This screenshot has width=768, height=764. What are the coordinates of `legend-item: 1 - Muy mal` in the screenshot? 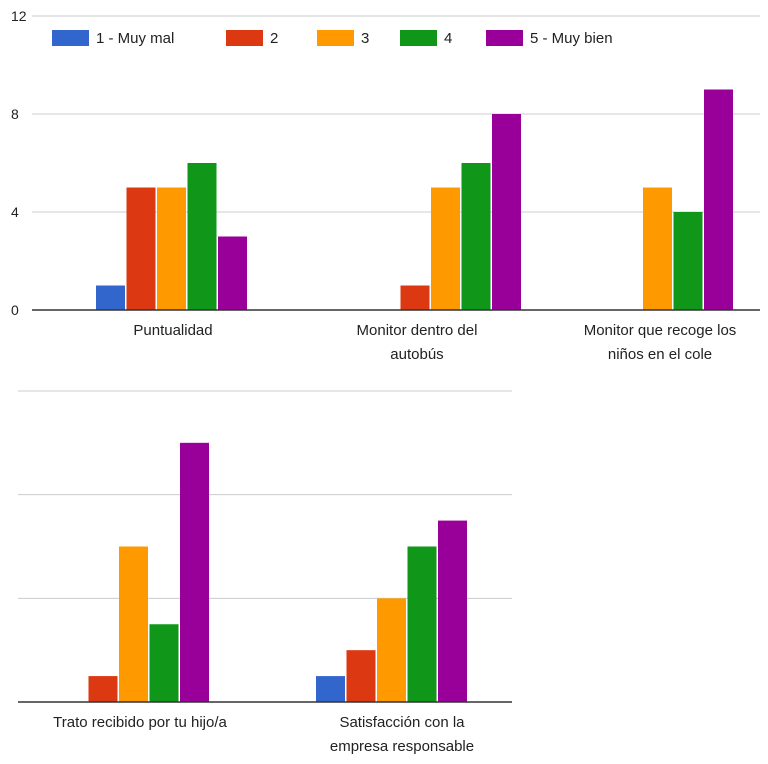 It's located at (113, 38).